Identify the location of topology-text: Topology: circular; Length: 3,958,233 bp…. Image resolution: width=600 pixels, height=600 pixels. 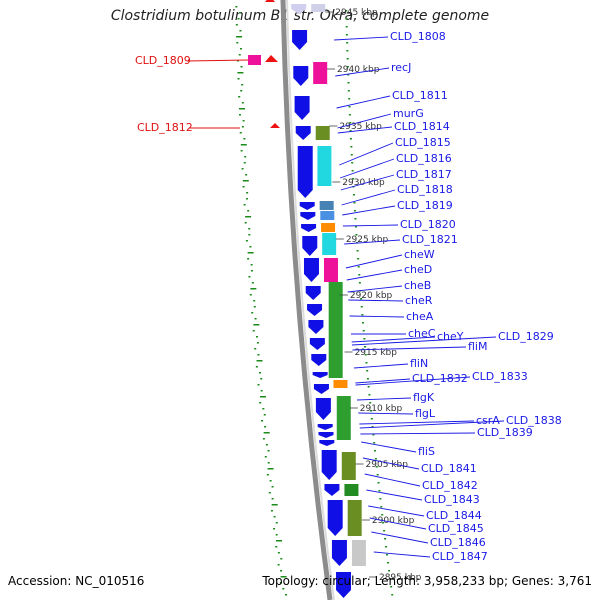
(427, 581).